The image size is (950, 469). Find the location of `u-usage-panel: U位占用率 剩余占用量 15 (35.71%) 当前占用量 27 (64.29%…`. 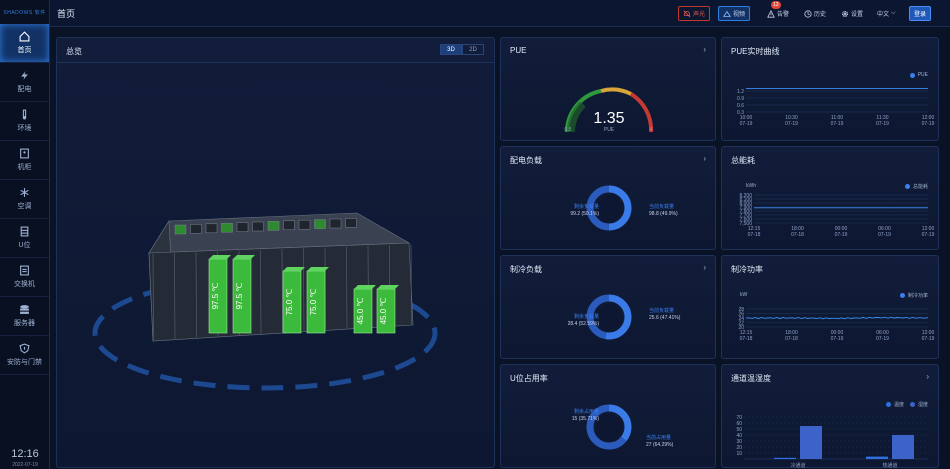

u-usage-panel: U位占用率 剩余占用量 15 (35.71%) 当前占用量 27 (64.29%… is located at coordinates (608, 416).